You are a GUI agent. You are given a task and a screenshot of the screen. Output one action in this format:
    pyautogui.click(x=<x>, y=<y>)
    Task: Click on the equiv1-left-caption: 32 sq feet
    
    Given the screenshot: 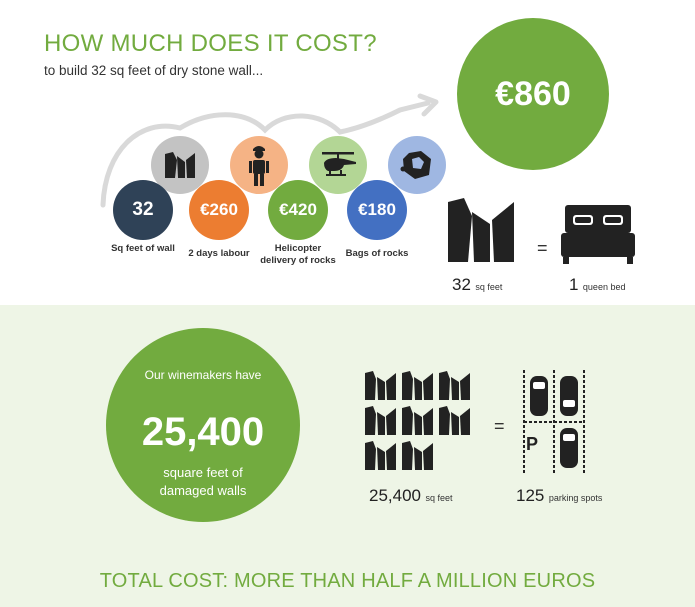 What is the action you would take?
    pyautogui.click(x=477, y=285)
    